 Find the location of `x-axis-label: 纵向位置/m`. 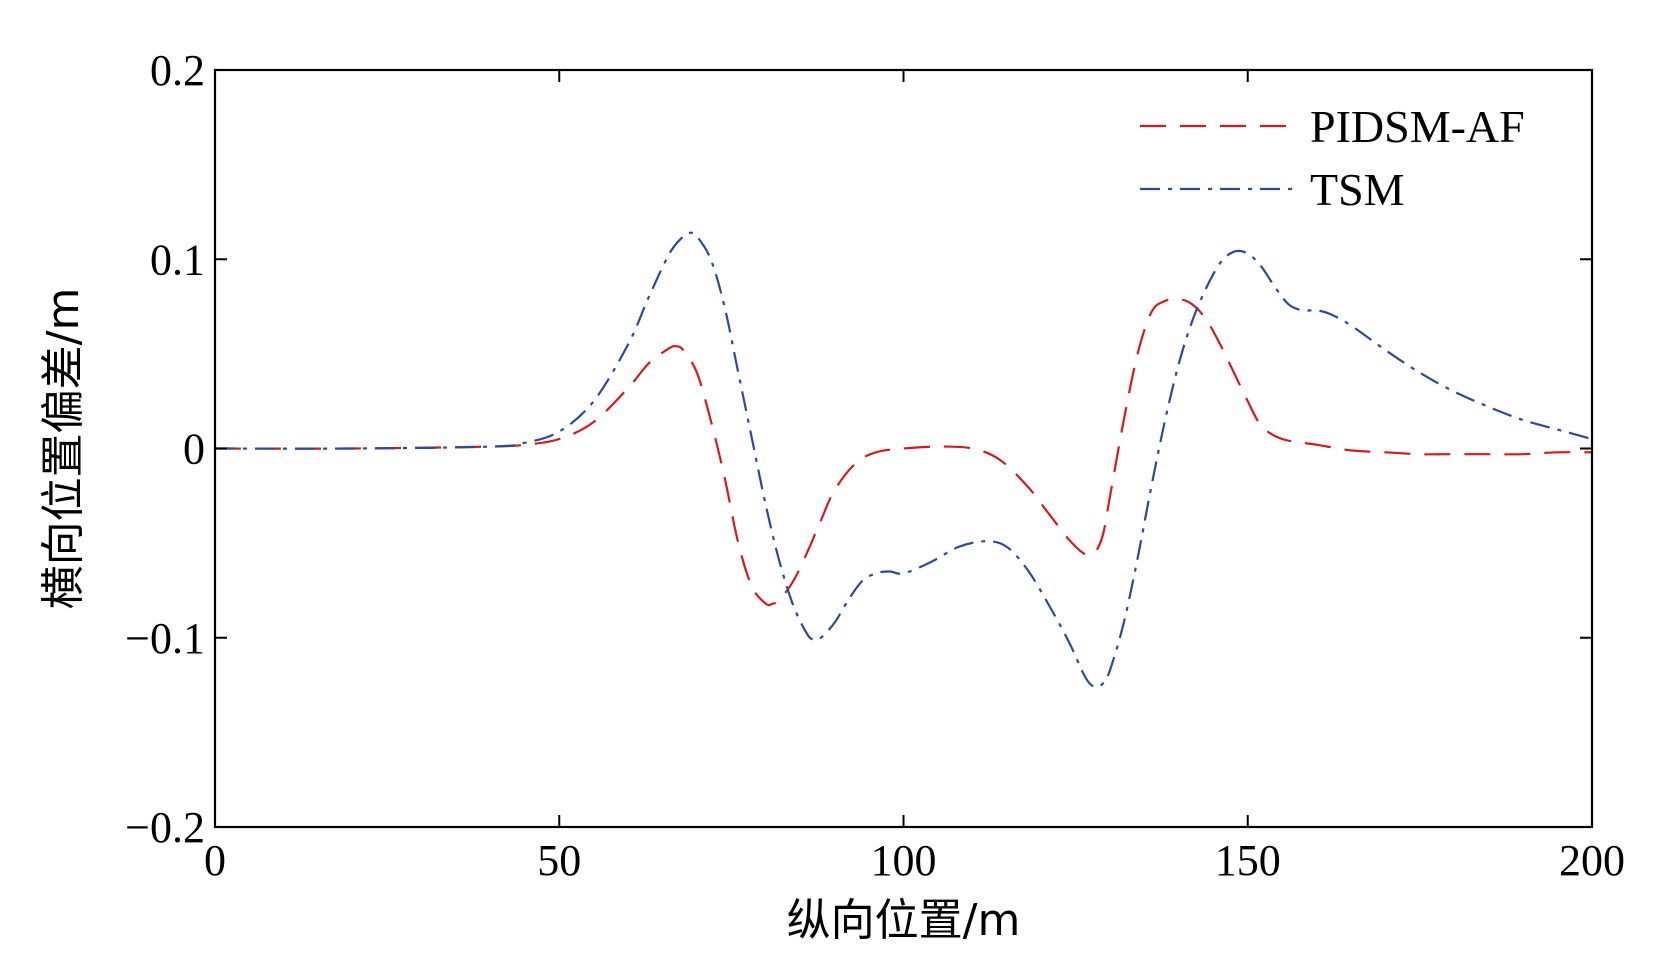

x-axis-label: 纵向位置/m is located at coordinates (904, 920).